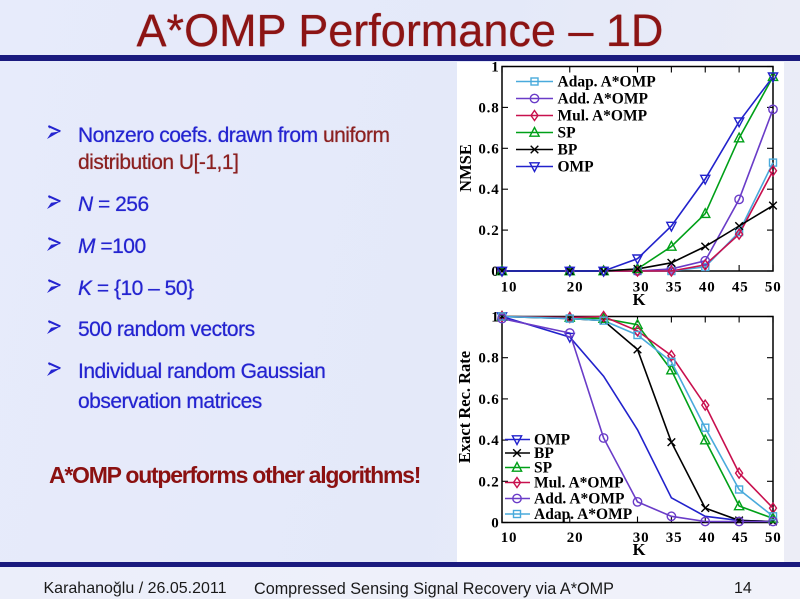 The image size is (800, 599). What do you see at coordinates (466, 168) in the screenshot?
I see `svg-text: NMSE` at bounding box center [466, 168].